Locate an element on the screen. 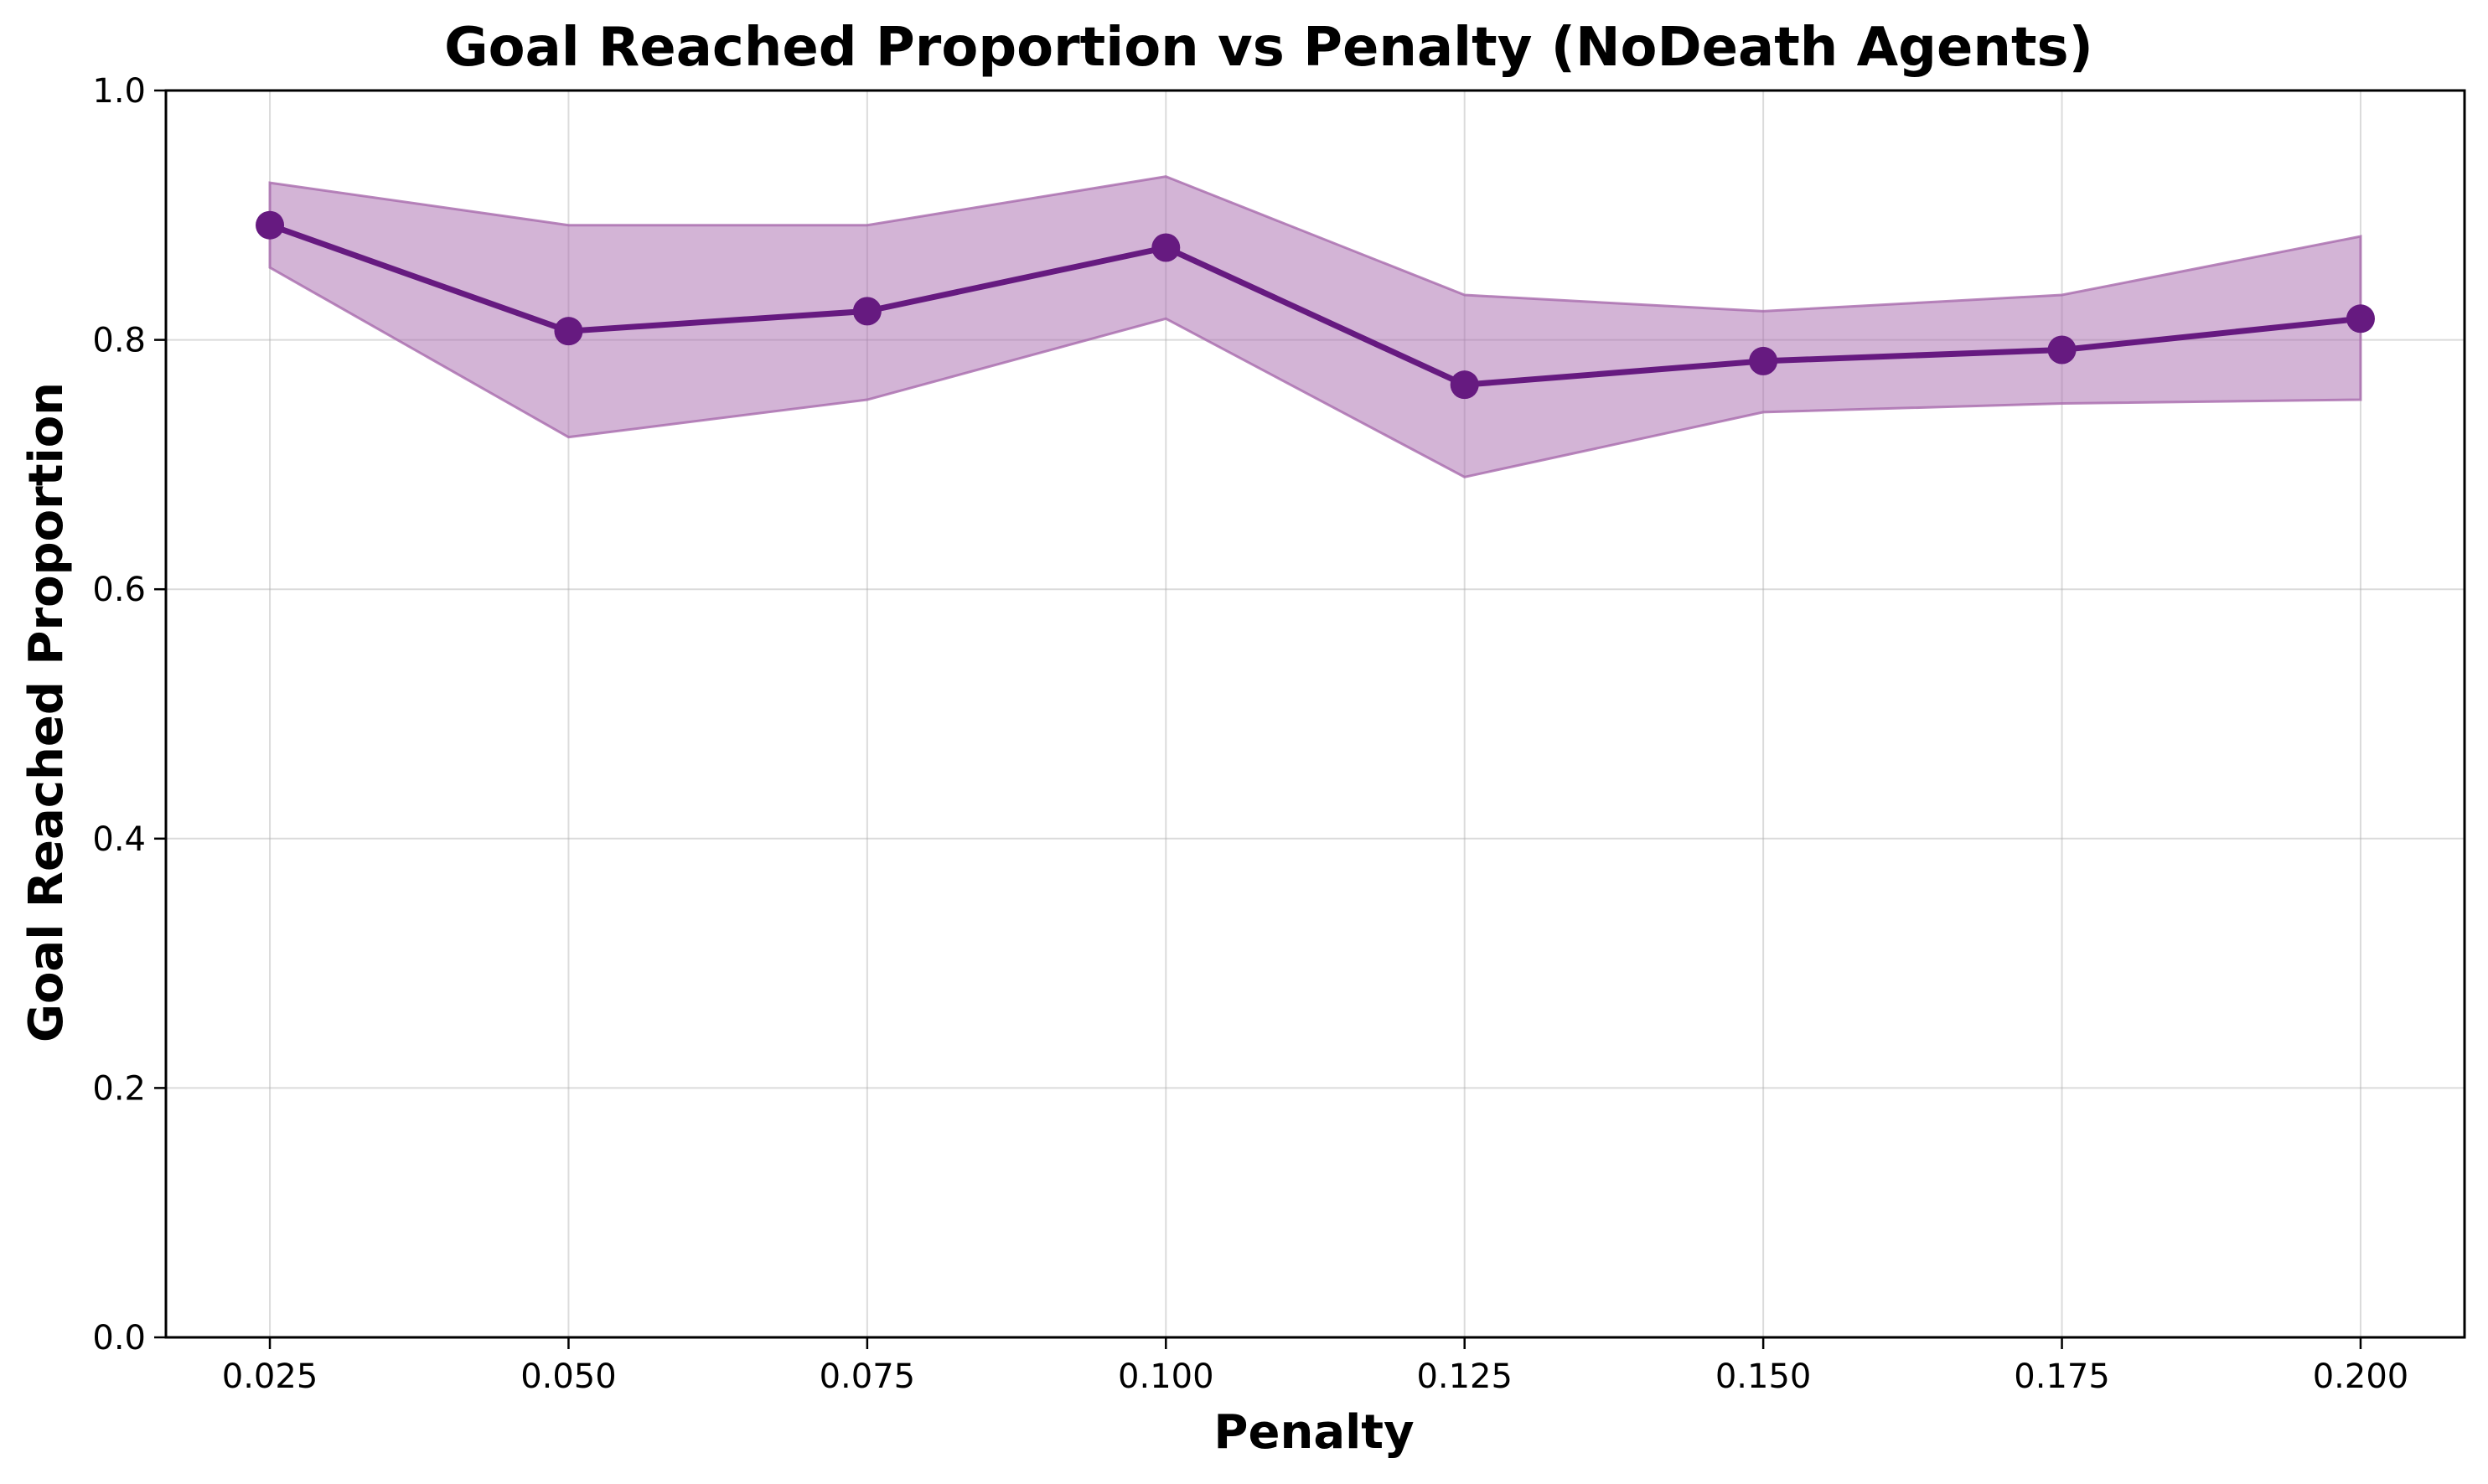 Image resolution: width=2488 pixels, height=1484 pixels. x-tick-label: 0.050 is located at coordinates (568, 1377).